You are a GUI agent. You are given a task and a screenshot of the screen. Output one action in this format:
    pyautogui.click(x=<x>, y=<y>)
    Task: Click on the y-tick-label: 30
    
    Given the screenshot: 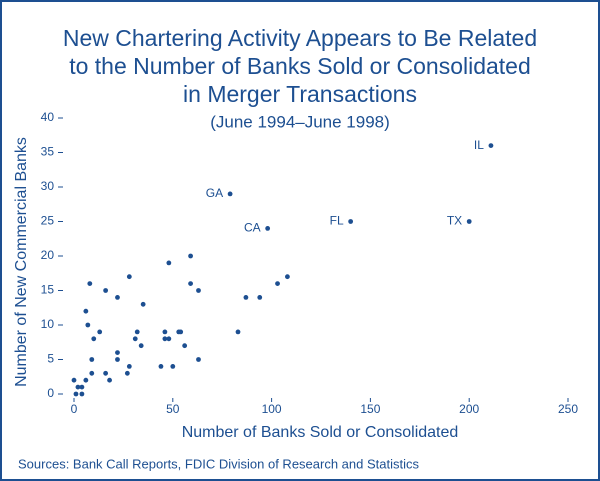 What is the action you would take?
    pyautogui.click(x=48, y=186)
    